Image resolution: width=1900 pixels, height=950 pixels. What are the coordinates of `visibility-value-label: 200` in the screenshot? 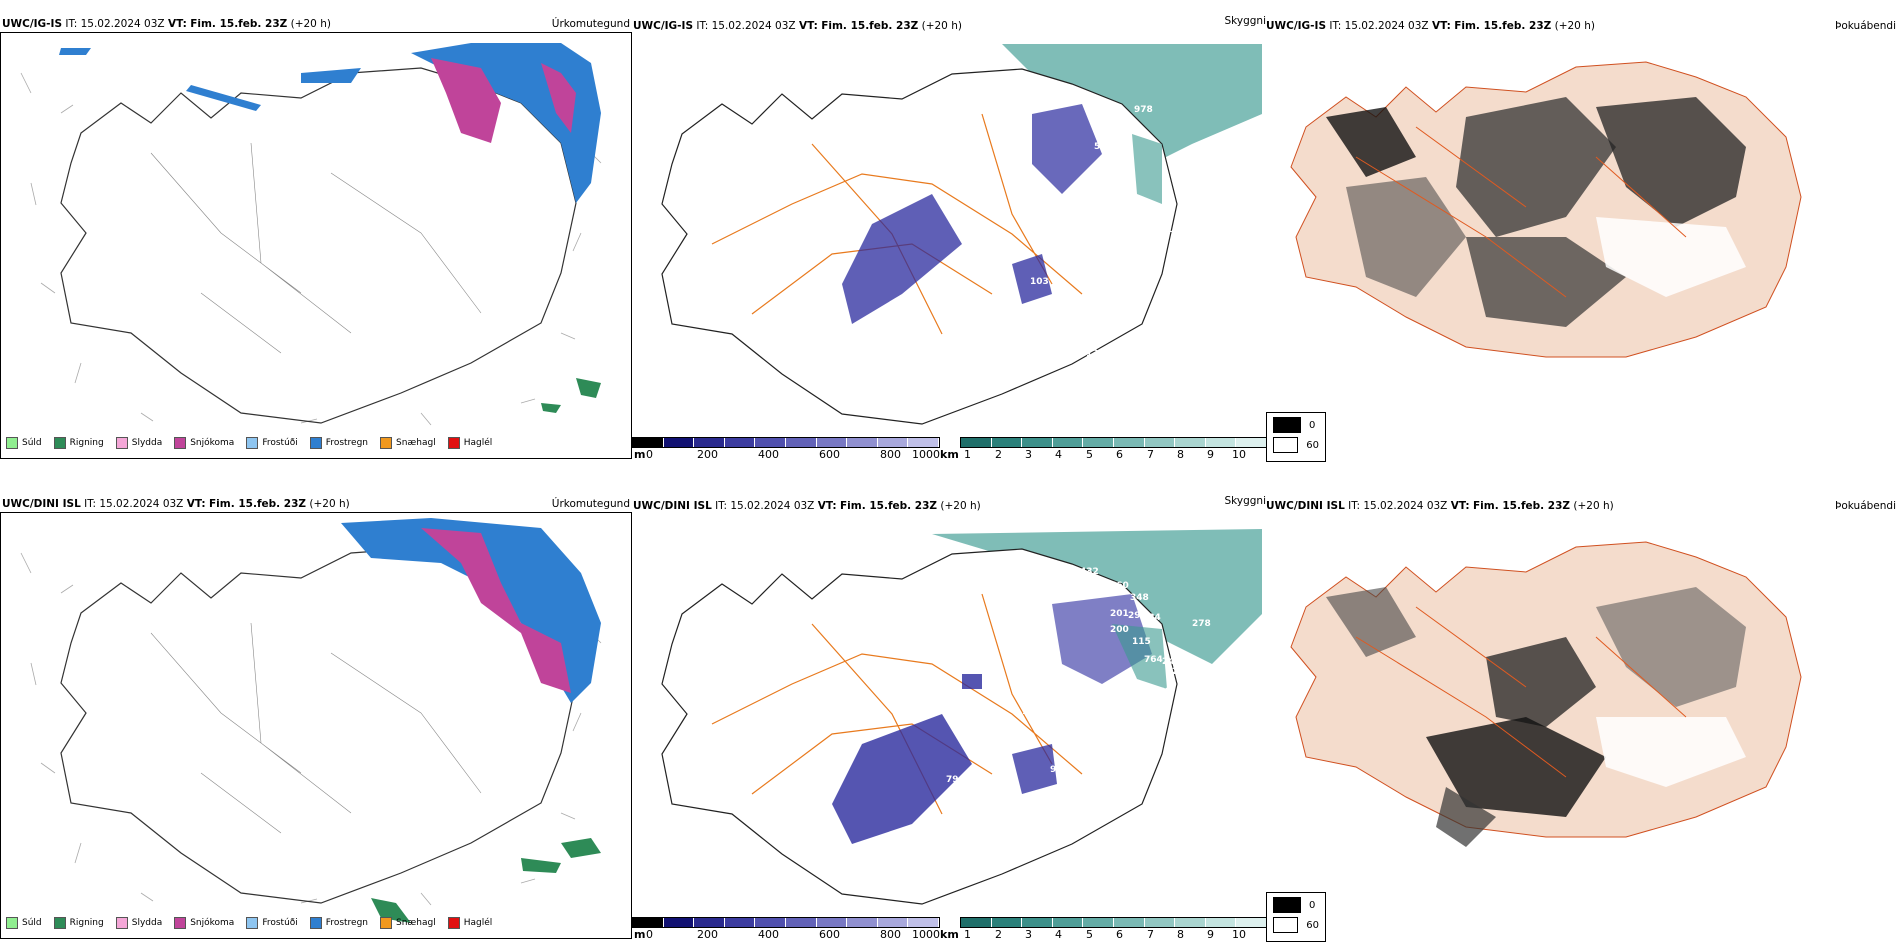 It's located at (1119, 630).